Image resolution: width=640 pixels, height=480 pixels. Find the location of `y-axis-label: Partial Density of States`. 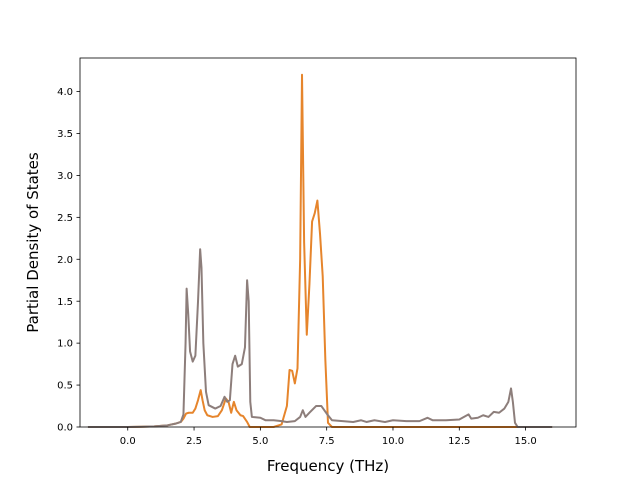

y-axis-label: Partial Density of States is located at coordinates (33, 242).